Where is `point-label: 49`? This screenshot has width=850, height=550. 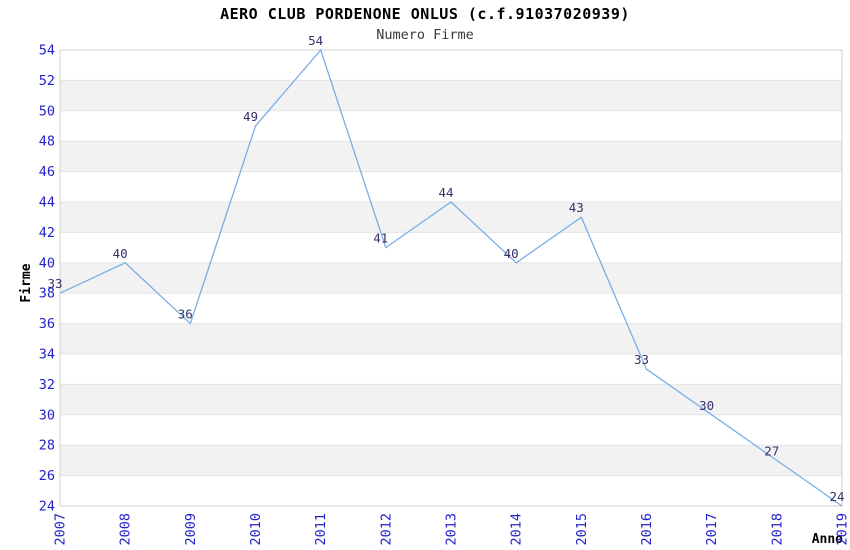
point-label: 49 is located at coordinates (250, 116).